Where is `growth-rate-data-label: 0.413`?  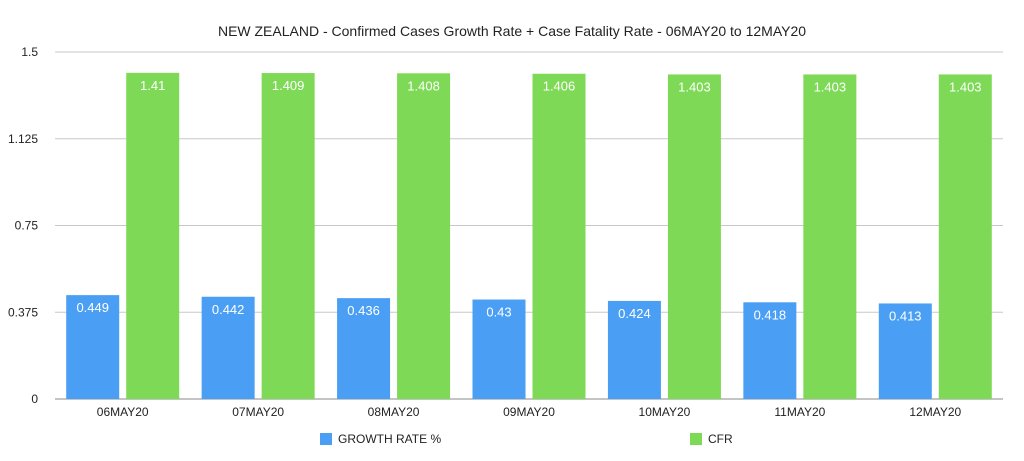 growth-rate-data-label: 0.413 is located at coordinates (905, 315).